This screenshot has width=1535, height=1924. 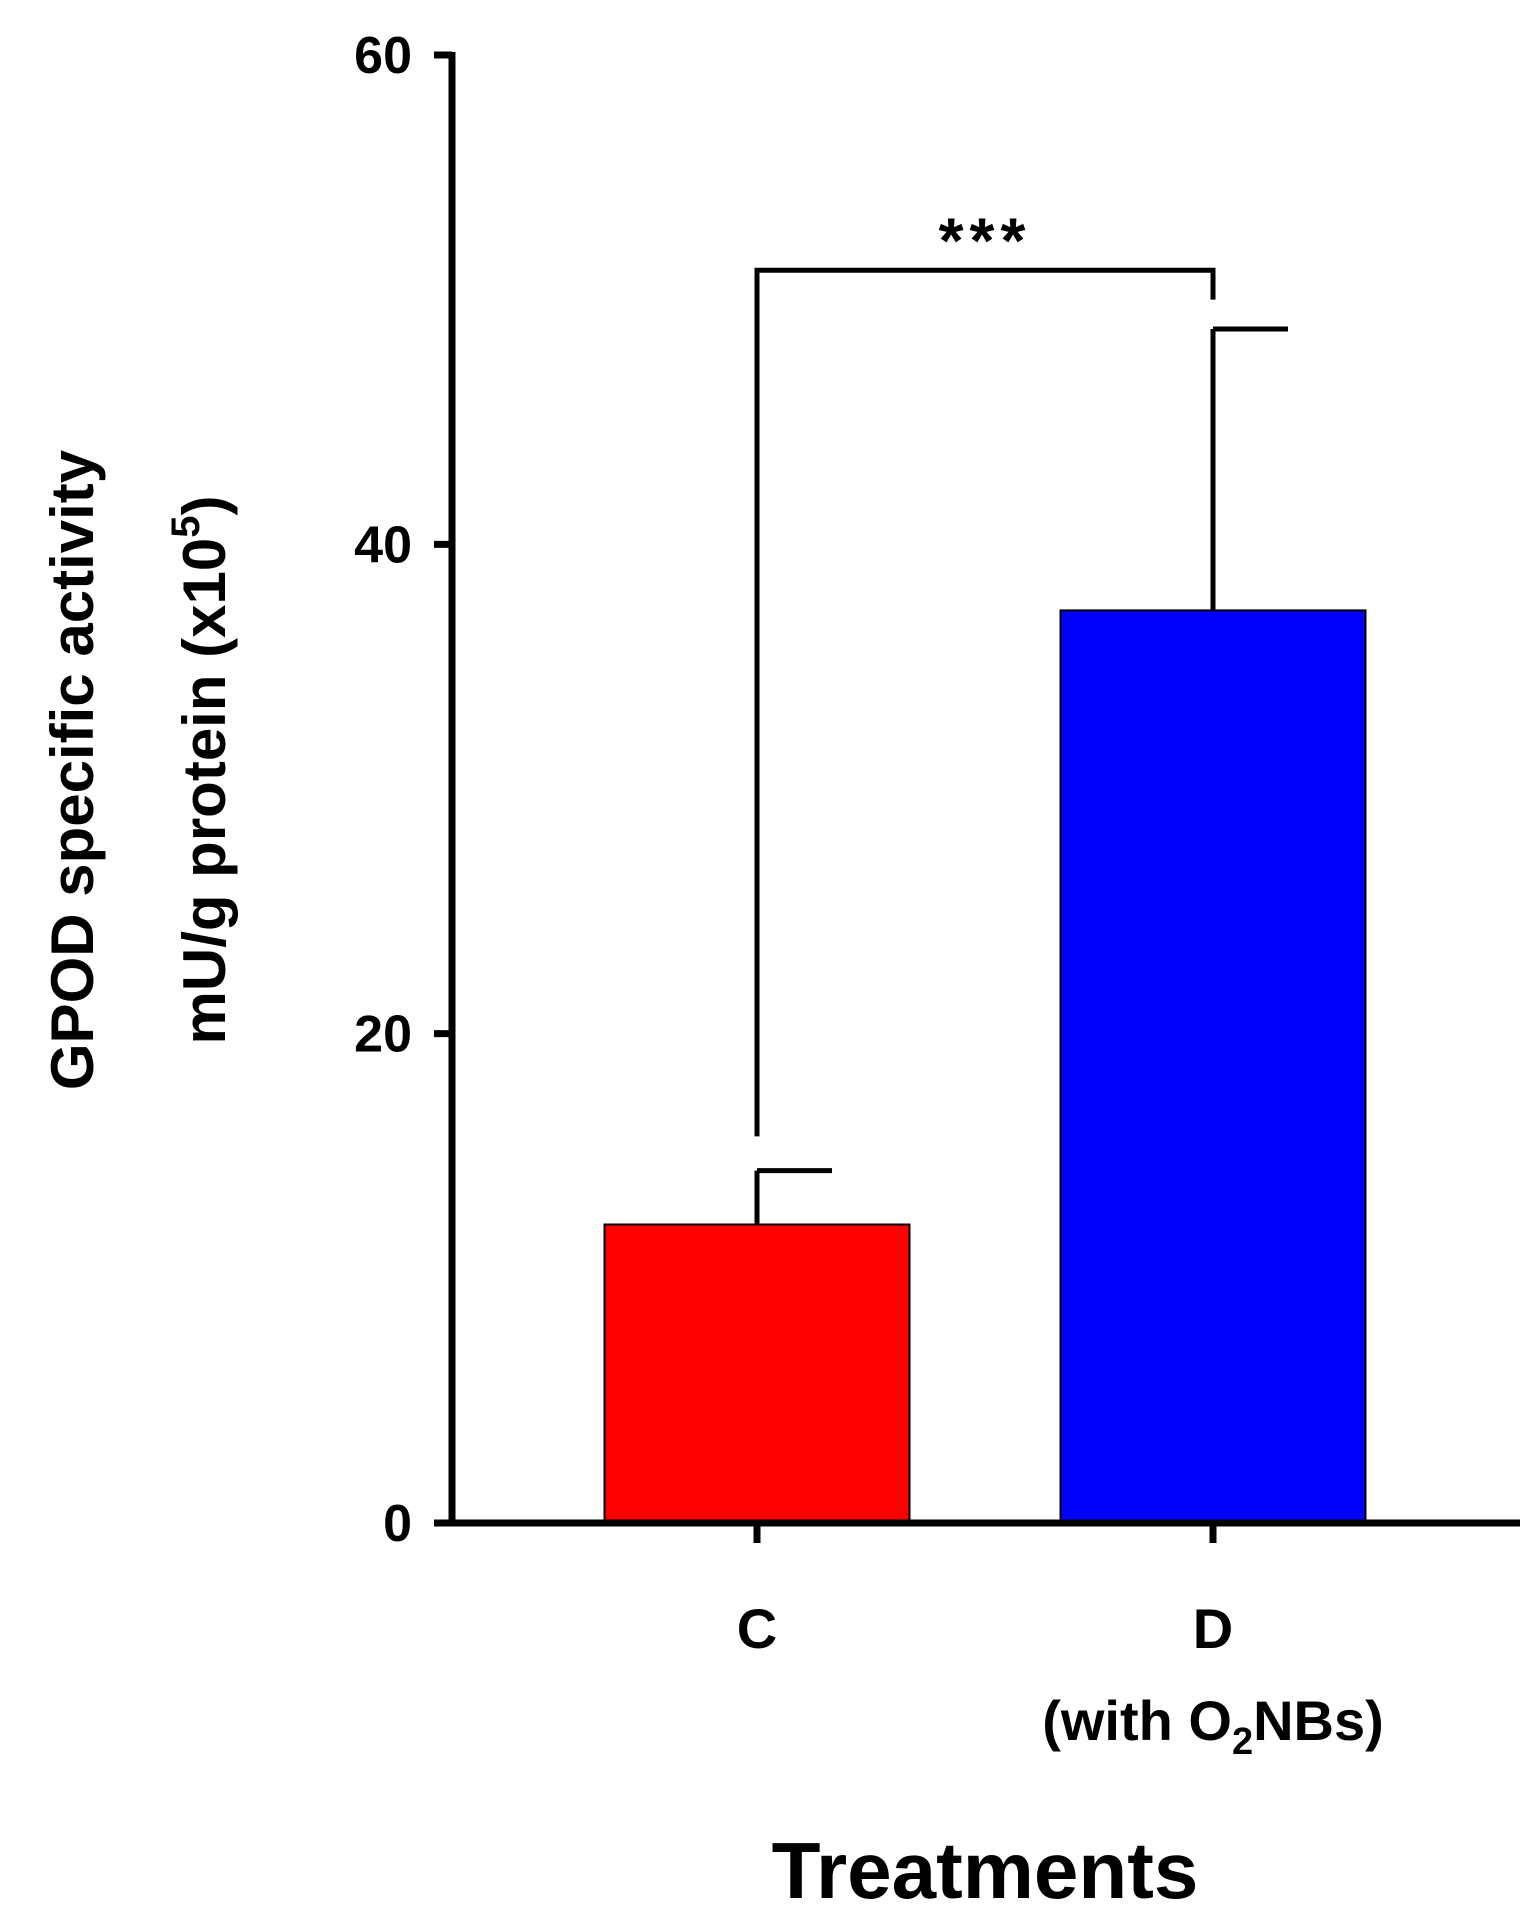 I want to click on y-axis-title-unit: mU/g protein (x10, so click(x=204, y=791).